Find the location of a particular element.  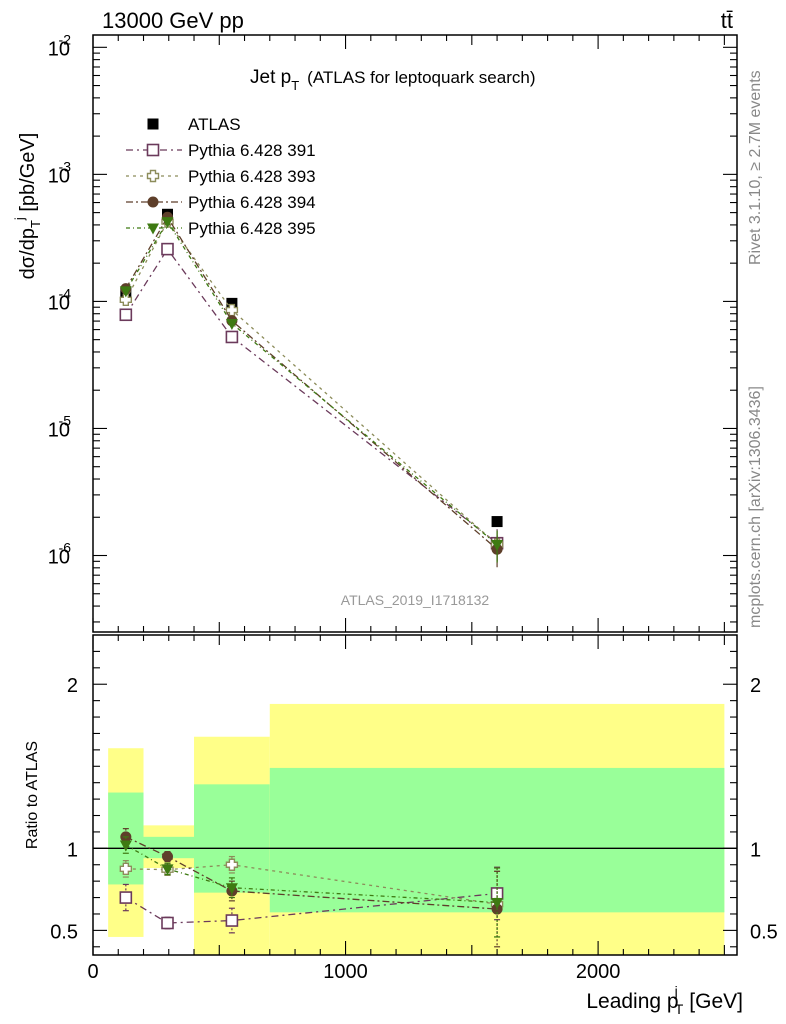

chart-title-rest: (ATLAS for leptoquark search) is located at coordinates (421, 77).